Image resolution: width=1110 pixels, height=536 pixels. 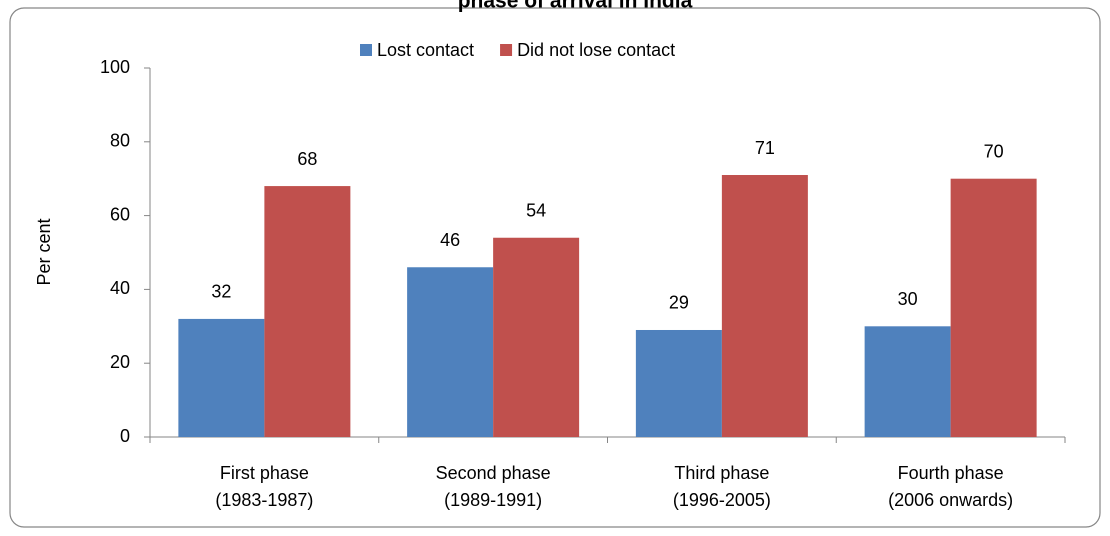 I want to click on y-tick-label: 20, so click(x=120, y=362).